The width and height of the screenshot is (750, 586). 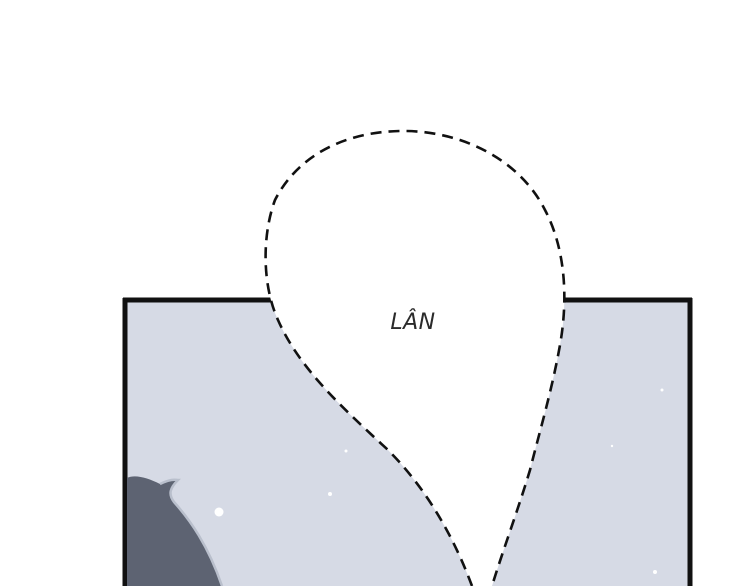 What do you see at coordinates (191, 532) in the screenshot?
I see `character-hair-highlight` at bounding box center [191, 532].